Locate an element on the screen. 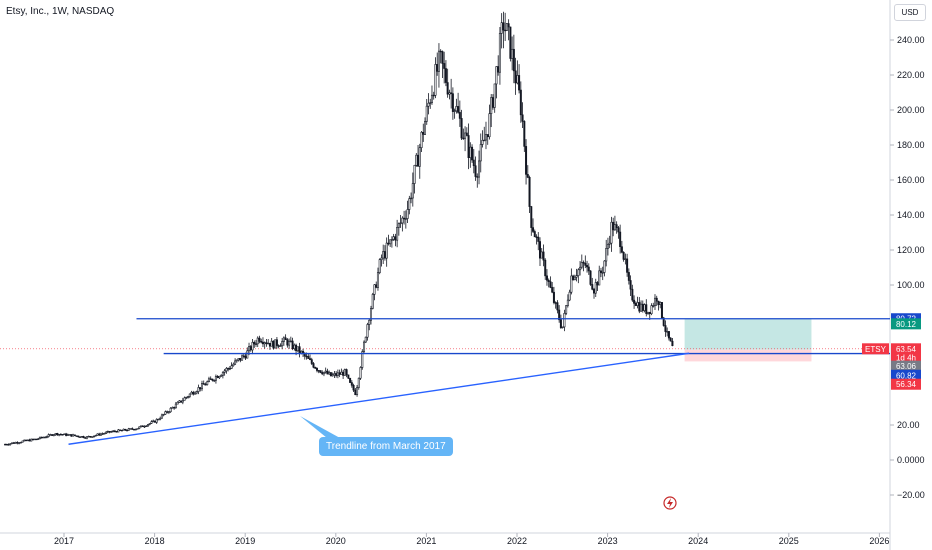 The image size is (932, 550). x-tick-label: 2026 is located at coordinates (879, 541).